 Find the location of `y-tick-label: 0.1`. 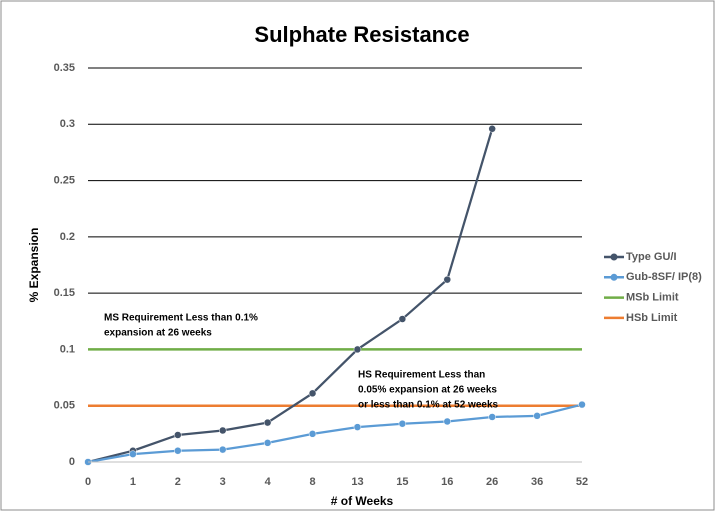

y-tick-label: 0.1 is located at coordinates (67, 349).